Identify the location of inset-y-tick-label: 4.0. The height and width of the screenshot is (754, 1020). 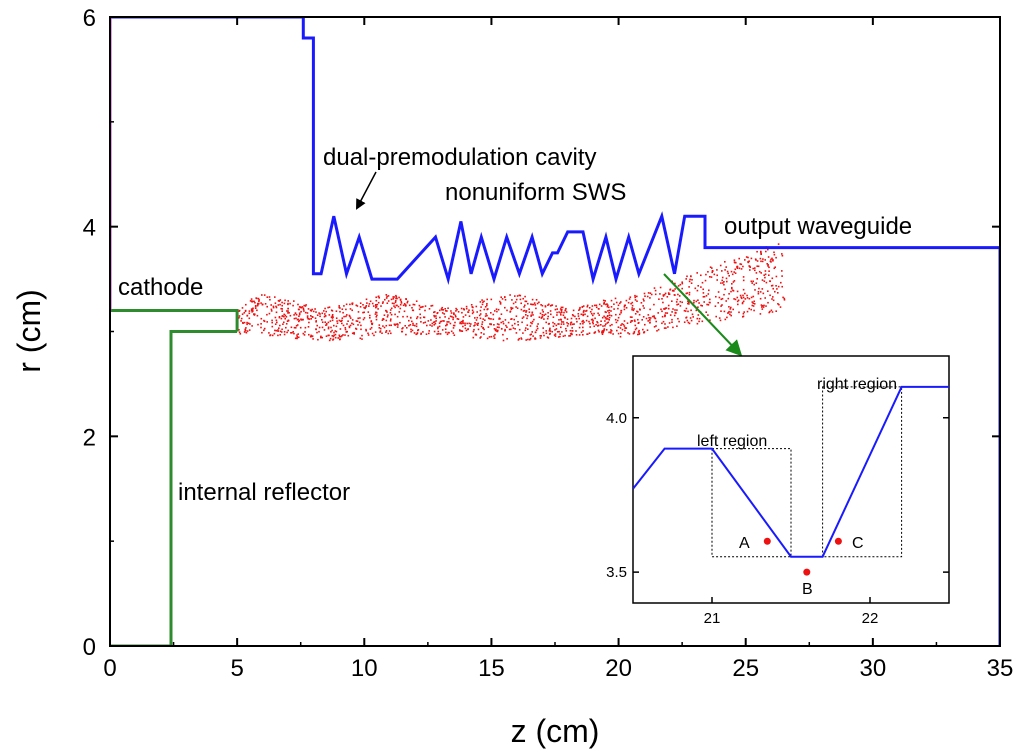
(616, 418).